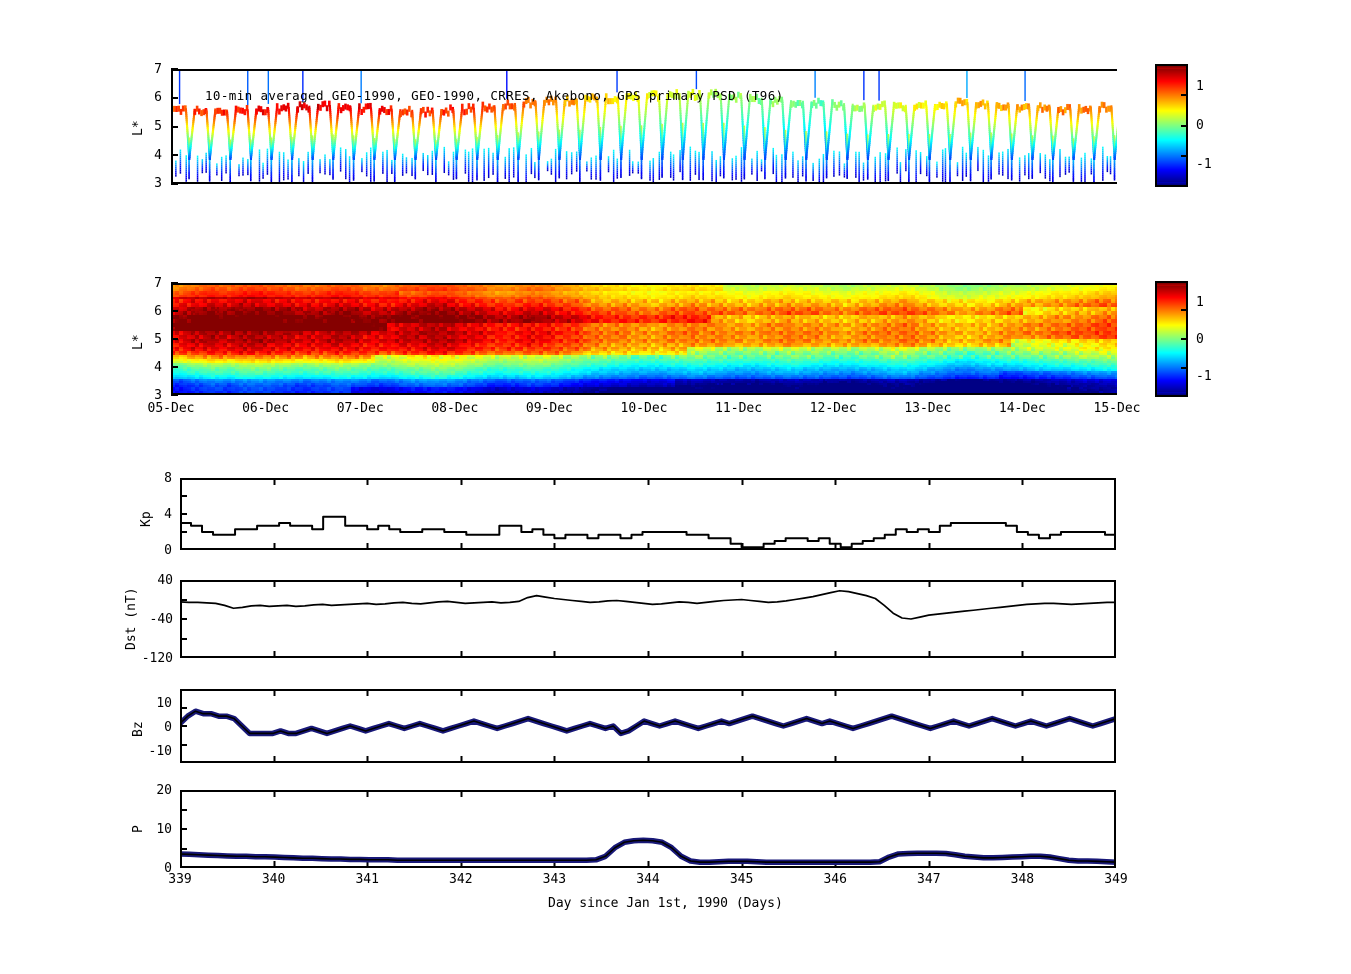  Describe the element at coordinates (158, 395) in the screenshot. I see `heatmap-ytick-3: 3` at that location.